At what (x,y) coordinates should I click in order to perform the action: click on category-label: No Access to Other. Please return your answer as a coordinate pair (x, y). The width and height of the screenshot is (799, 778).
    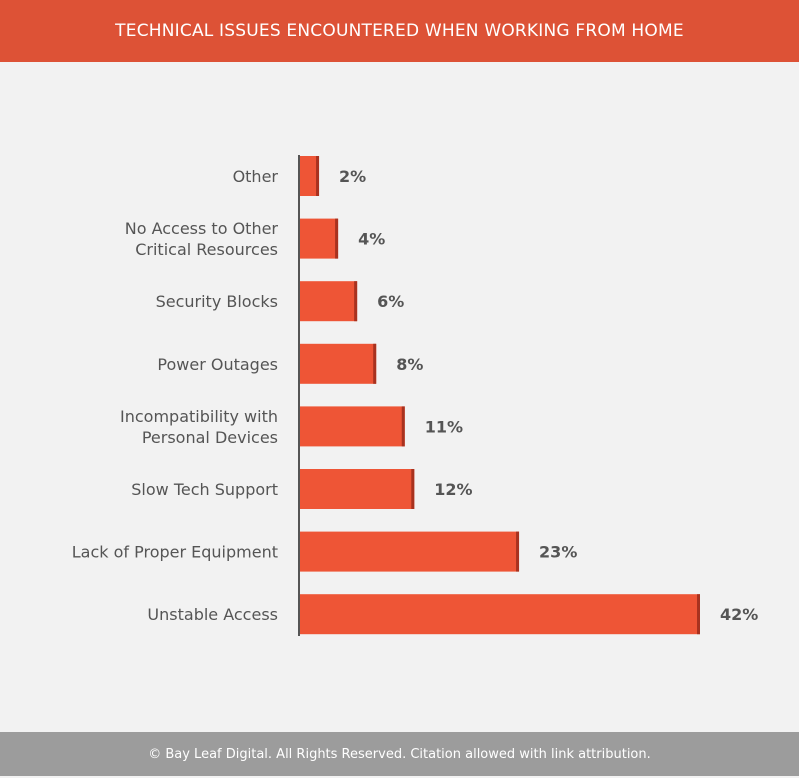
    Looking at the image, I should click on (202, 228).